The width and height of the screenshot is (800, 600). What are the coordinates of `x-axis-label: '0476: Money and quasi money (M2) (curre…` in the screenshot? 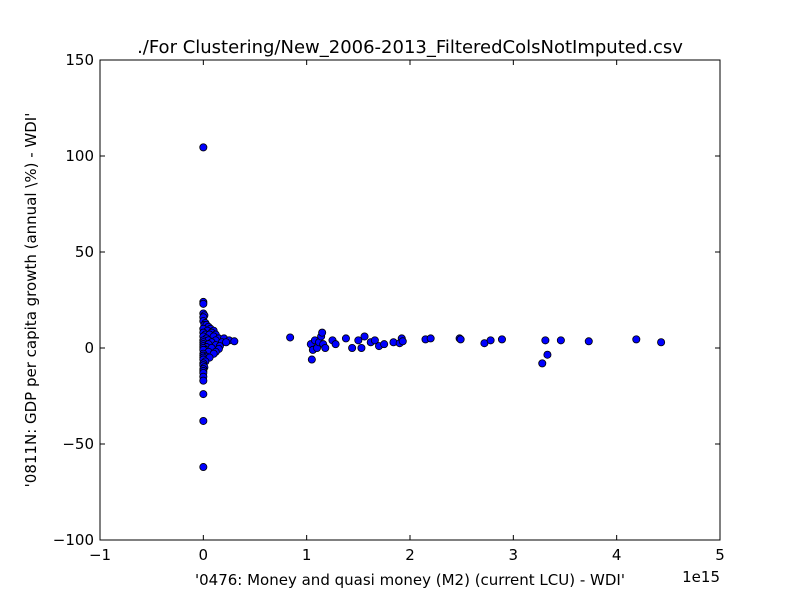 It's located at (410, 580).